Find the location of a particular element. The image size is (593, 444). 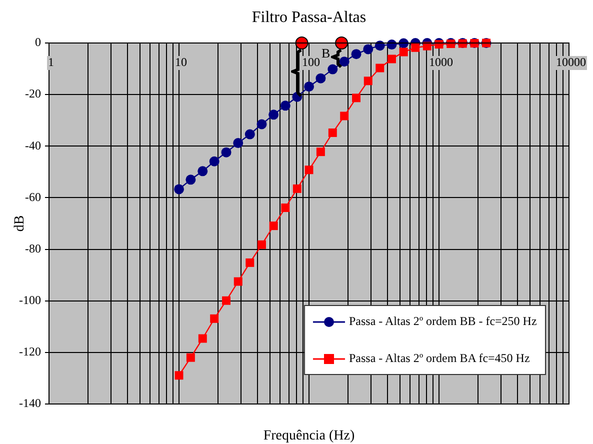

annotation: B is located at coordinates (325, 52).